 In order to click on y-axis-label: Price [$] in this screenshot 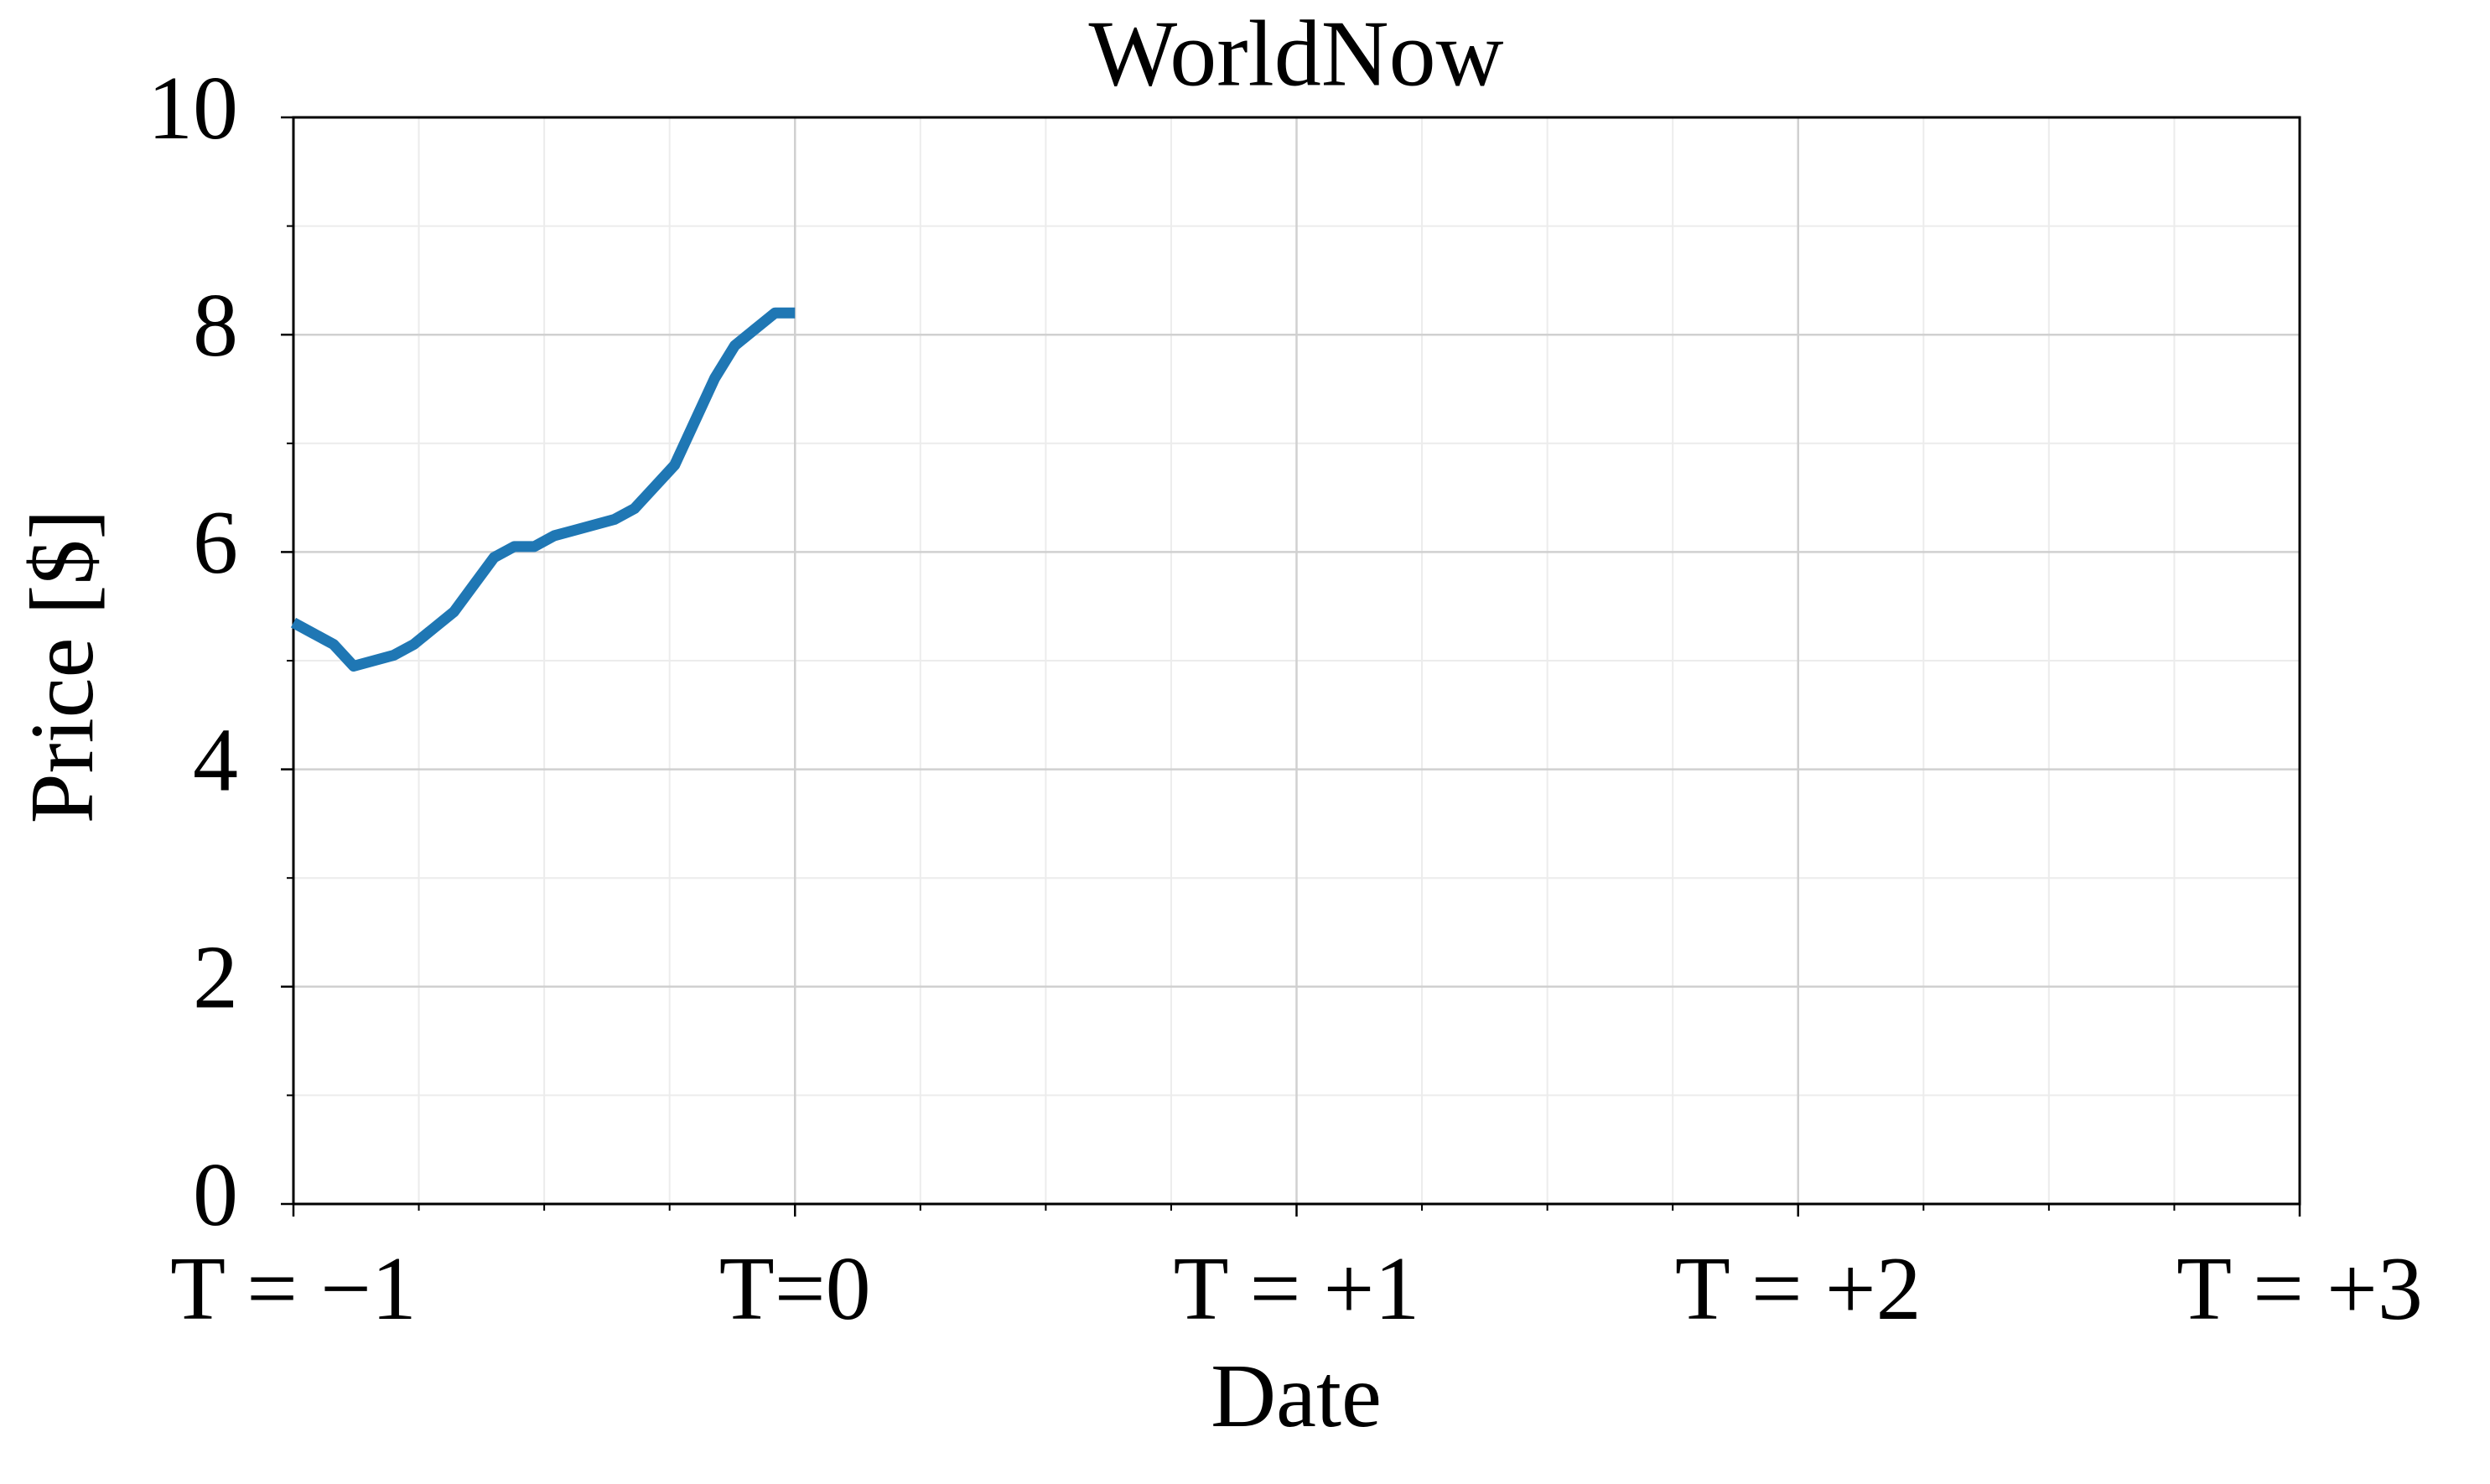, I will do `click(62, 667)`.